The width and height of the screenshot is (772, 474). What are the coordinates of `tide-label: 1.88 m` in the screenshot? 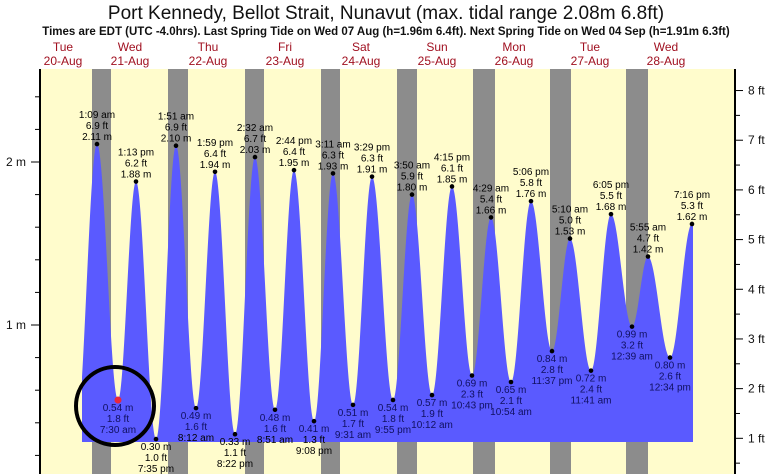 It's located at (136, 175).